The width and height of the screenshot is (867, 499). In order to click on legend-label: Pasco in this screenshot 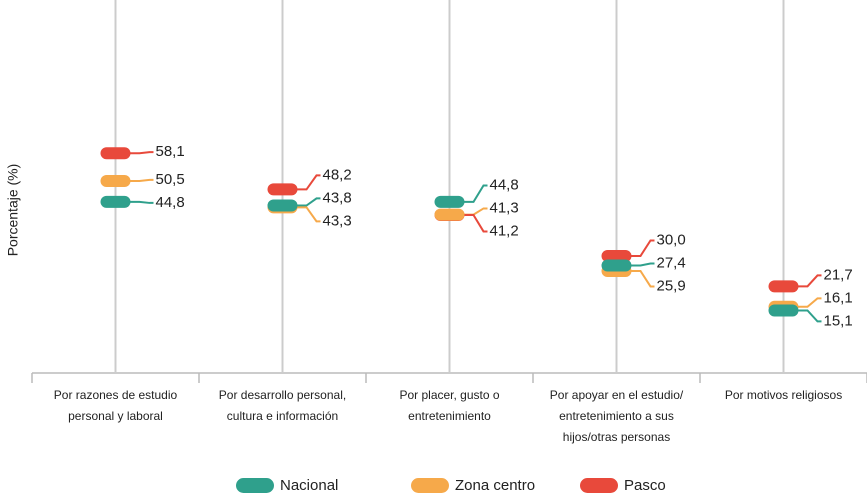, I will do `click(645, 485)`.